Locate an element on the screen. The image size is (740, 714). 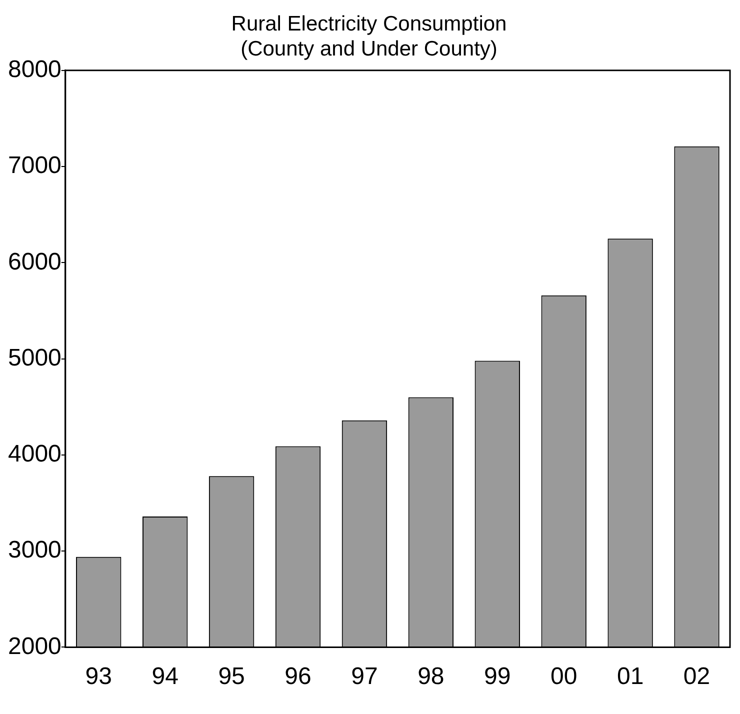
x-tick-label: 00 is located at coordinates (564, 676).